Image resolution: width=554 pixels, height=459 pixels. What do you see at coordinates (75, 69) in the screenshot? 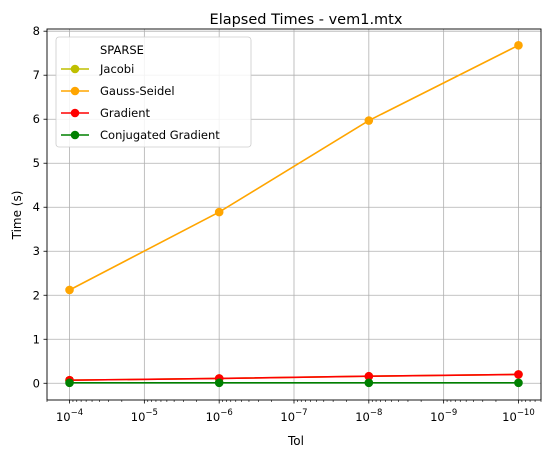
I see `legend-marker-jacobi` at bounding box center [75, 69].